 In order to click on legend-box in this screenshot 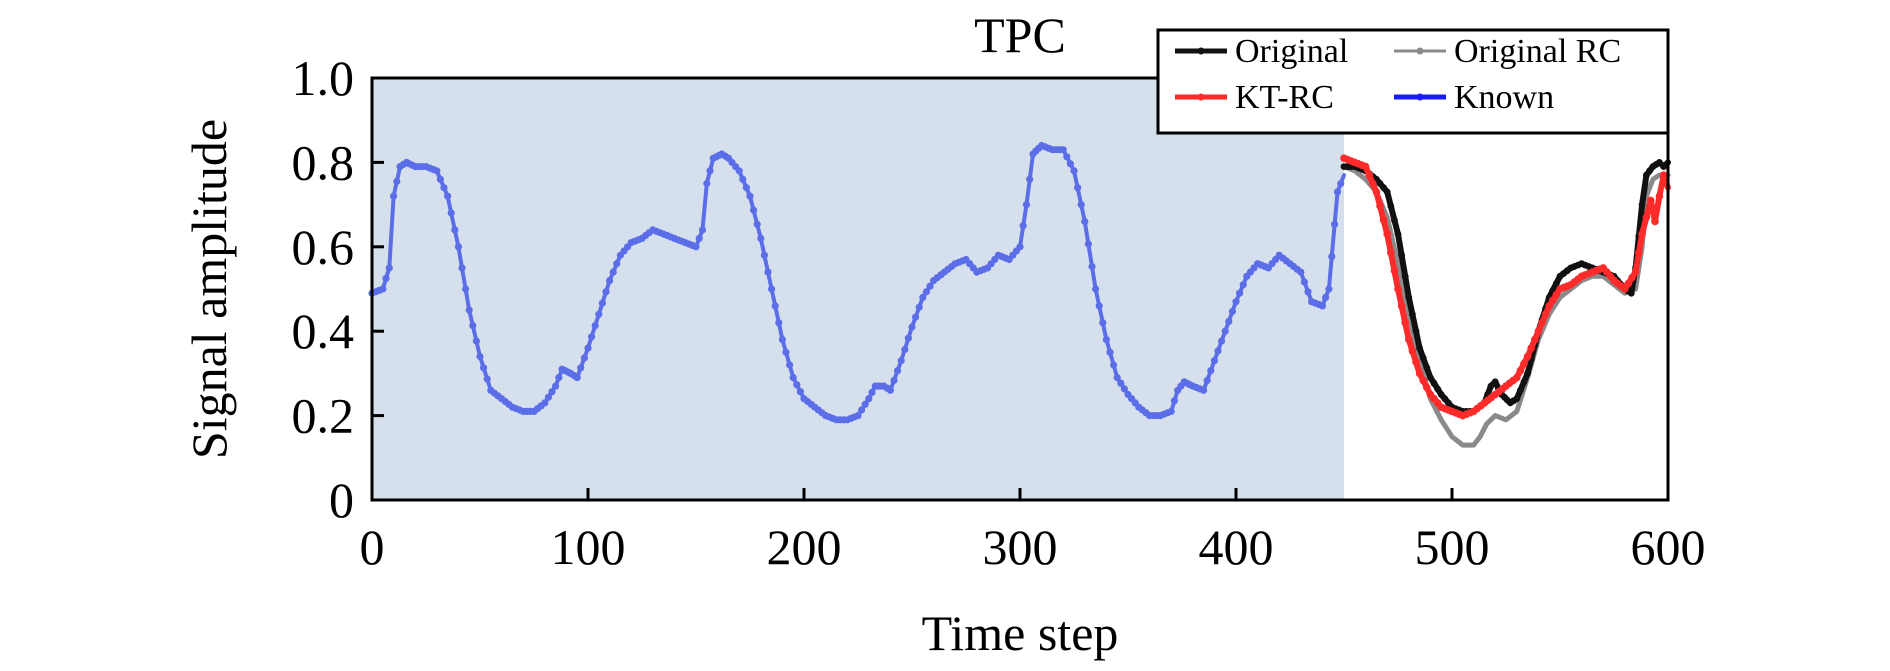, I will do `click(1413, 81)`.